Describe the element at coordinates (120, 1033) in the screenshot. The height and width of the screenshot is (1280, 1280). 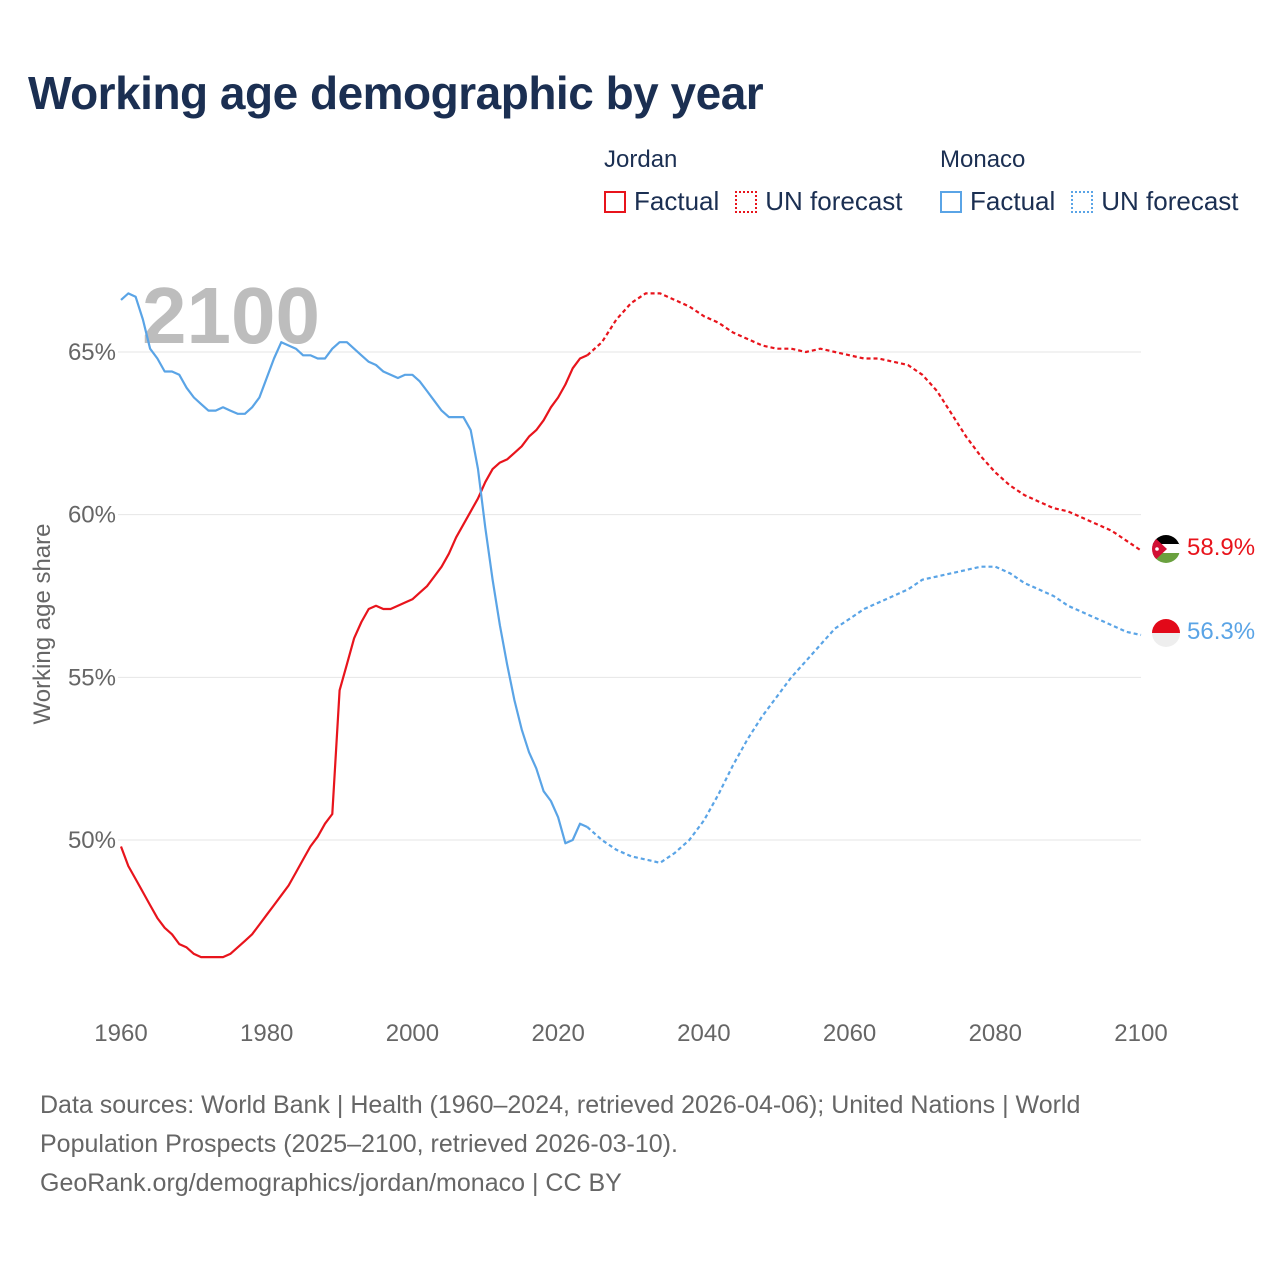
I see `x-tick-label: 1960` at that location.